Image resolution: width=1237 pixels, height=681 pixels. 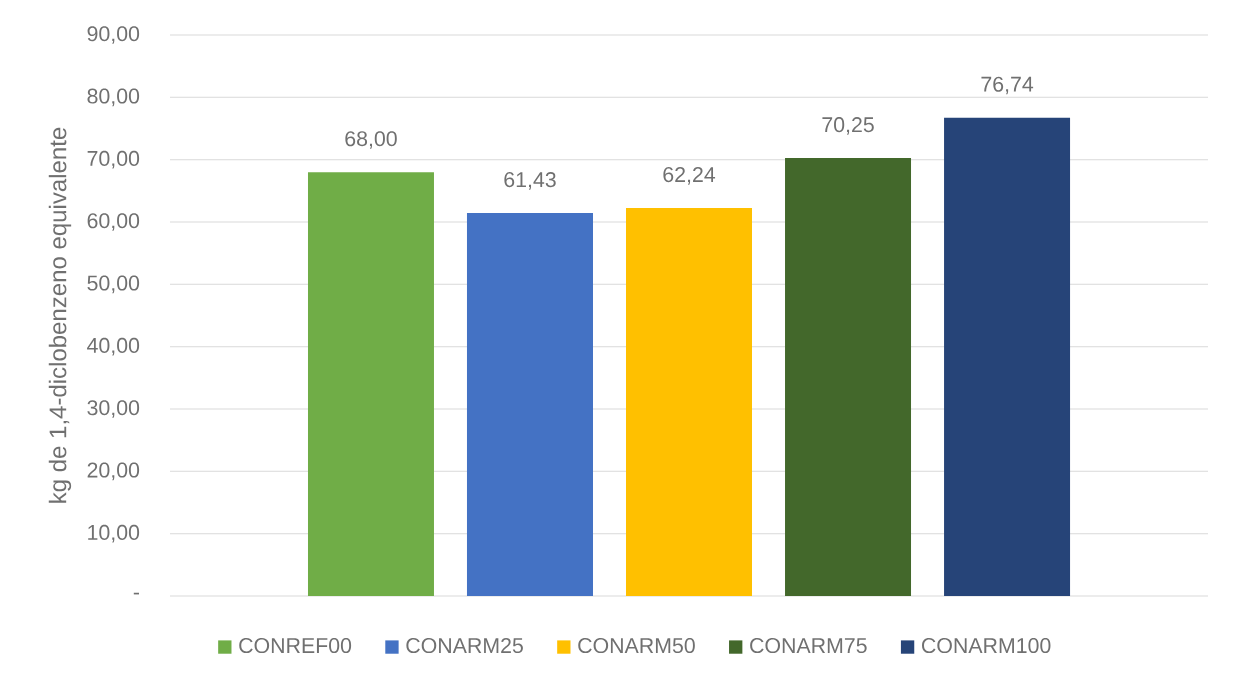 I want to click on y-tick-label: -, so click(x=136, y=593).